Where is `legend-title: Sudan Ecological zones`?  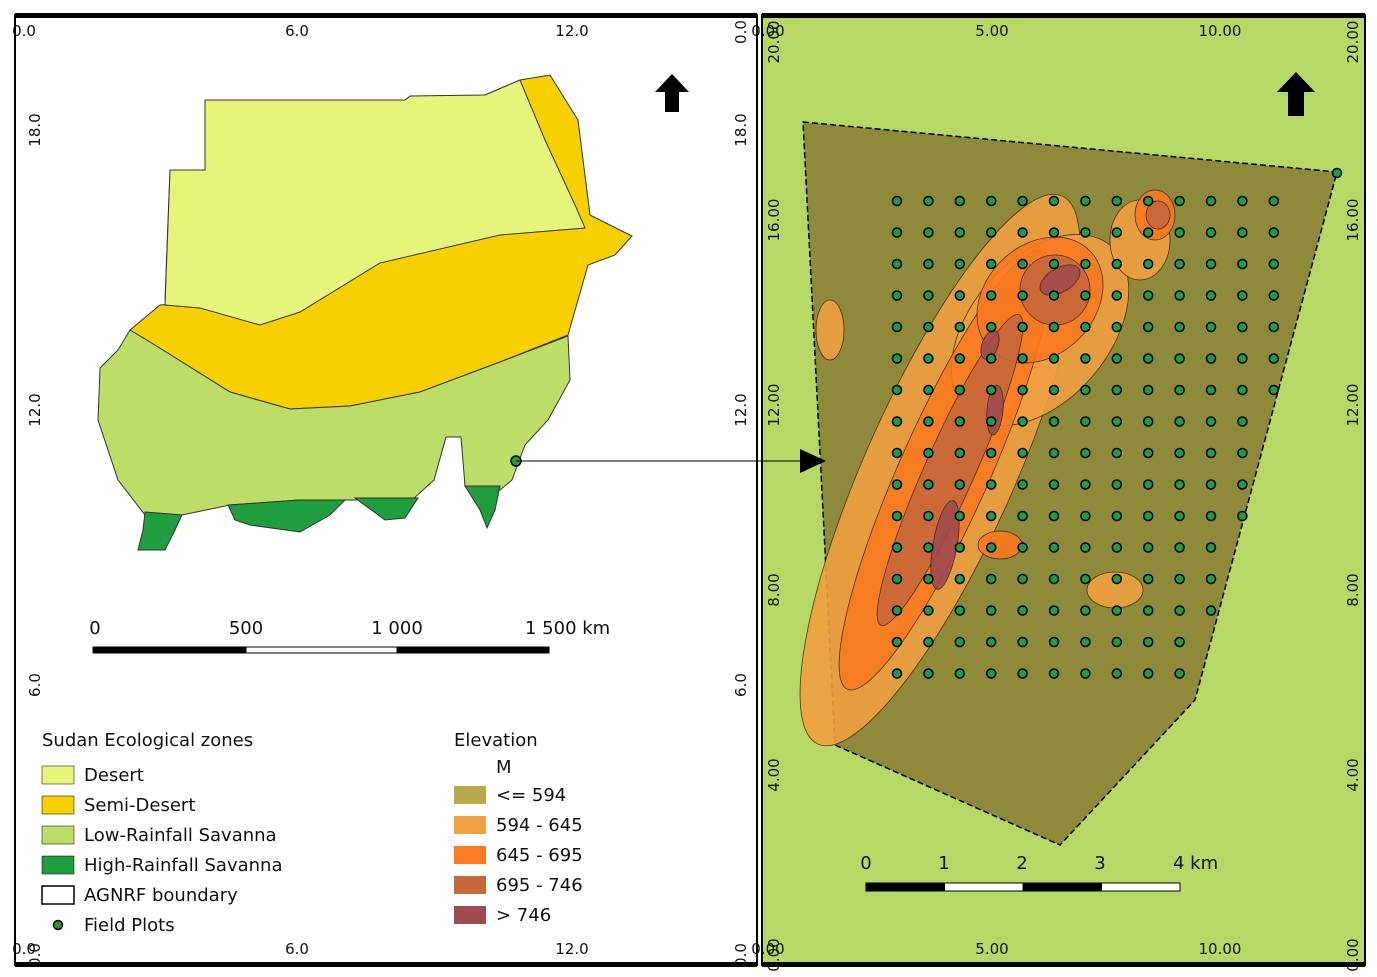 legend-title: Sudan Ecological zones is located at coordinates (147, 740).